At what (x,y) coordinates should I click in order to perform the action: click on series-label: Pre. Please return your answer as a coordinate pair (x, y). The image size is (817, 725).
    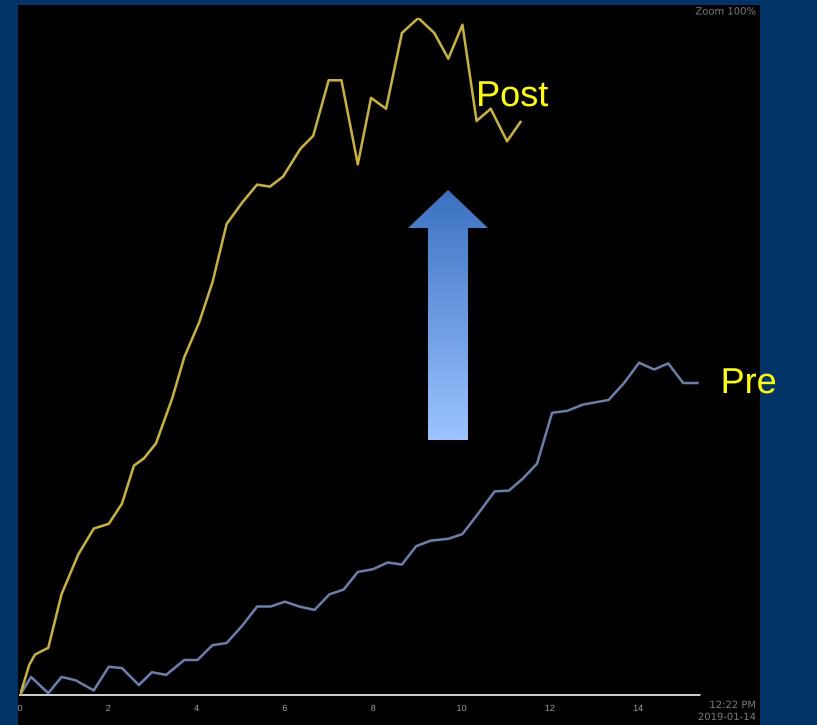
    Looking at the image, I should click on (748, 380).